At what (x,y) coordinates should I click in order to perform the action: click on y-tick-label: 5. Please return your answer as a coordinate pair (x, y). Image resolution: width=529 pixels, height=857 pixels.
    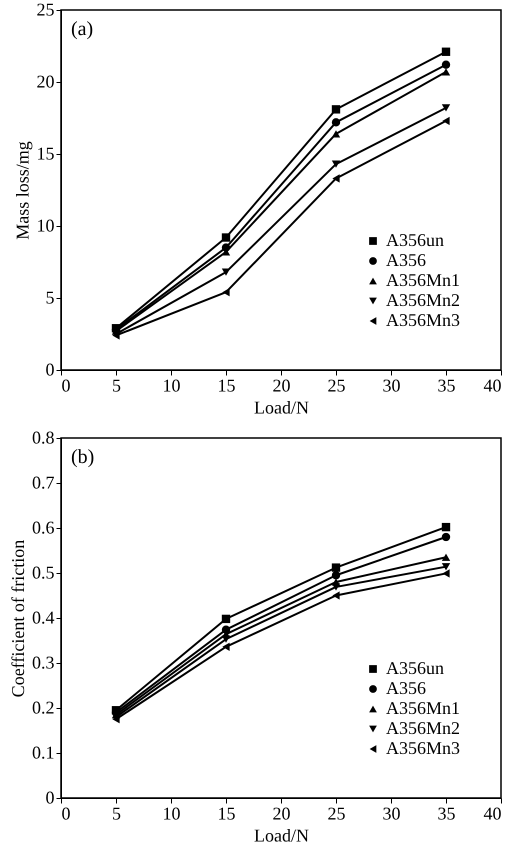
    Looking at the image, I should click on (50, 298).